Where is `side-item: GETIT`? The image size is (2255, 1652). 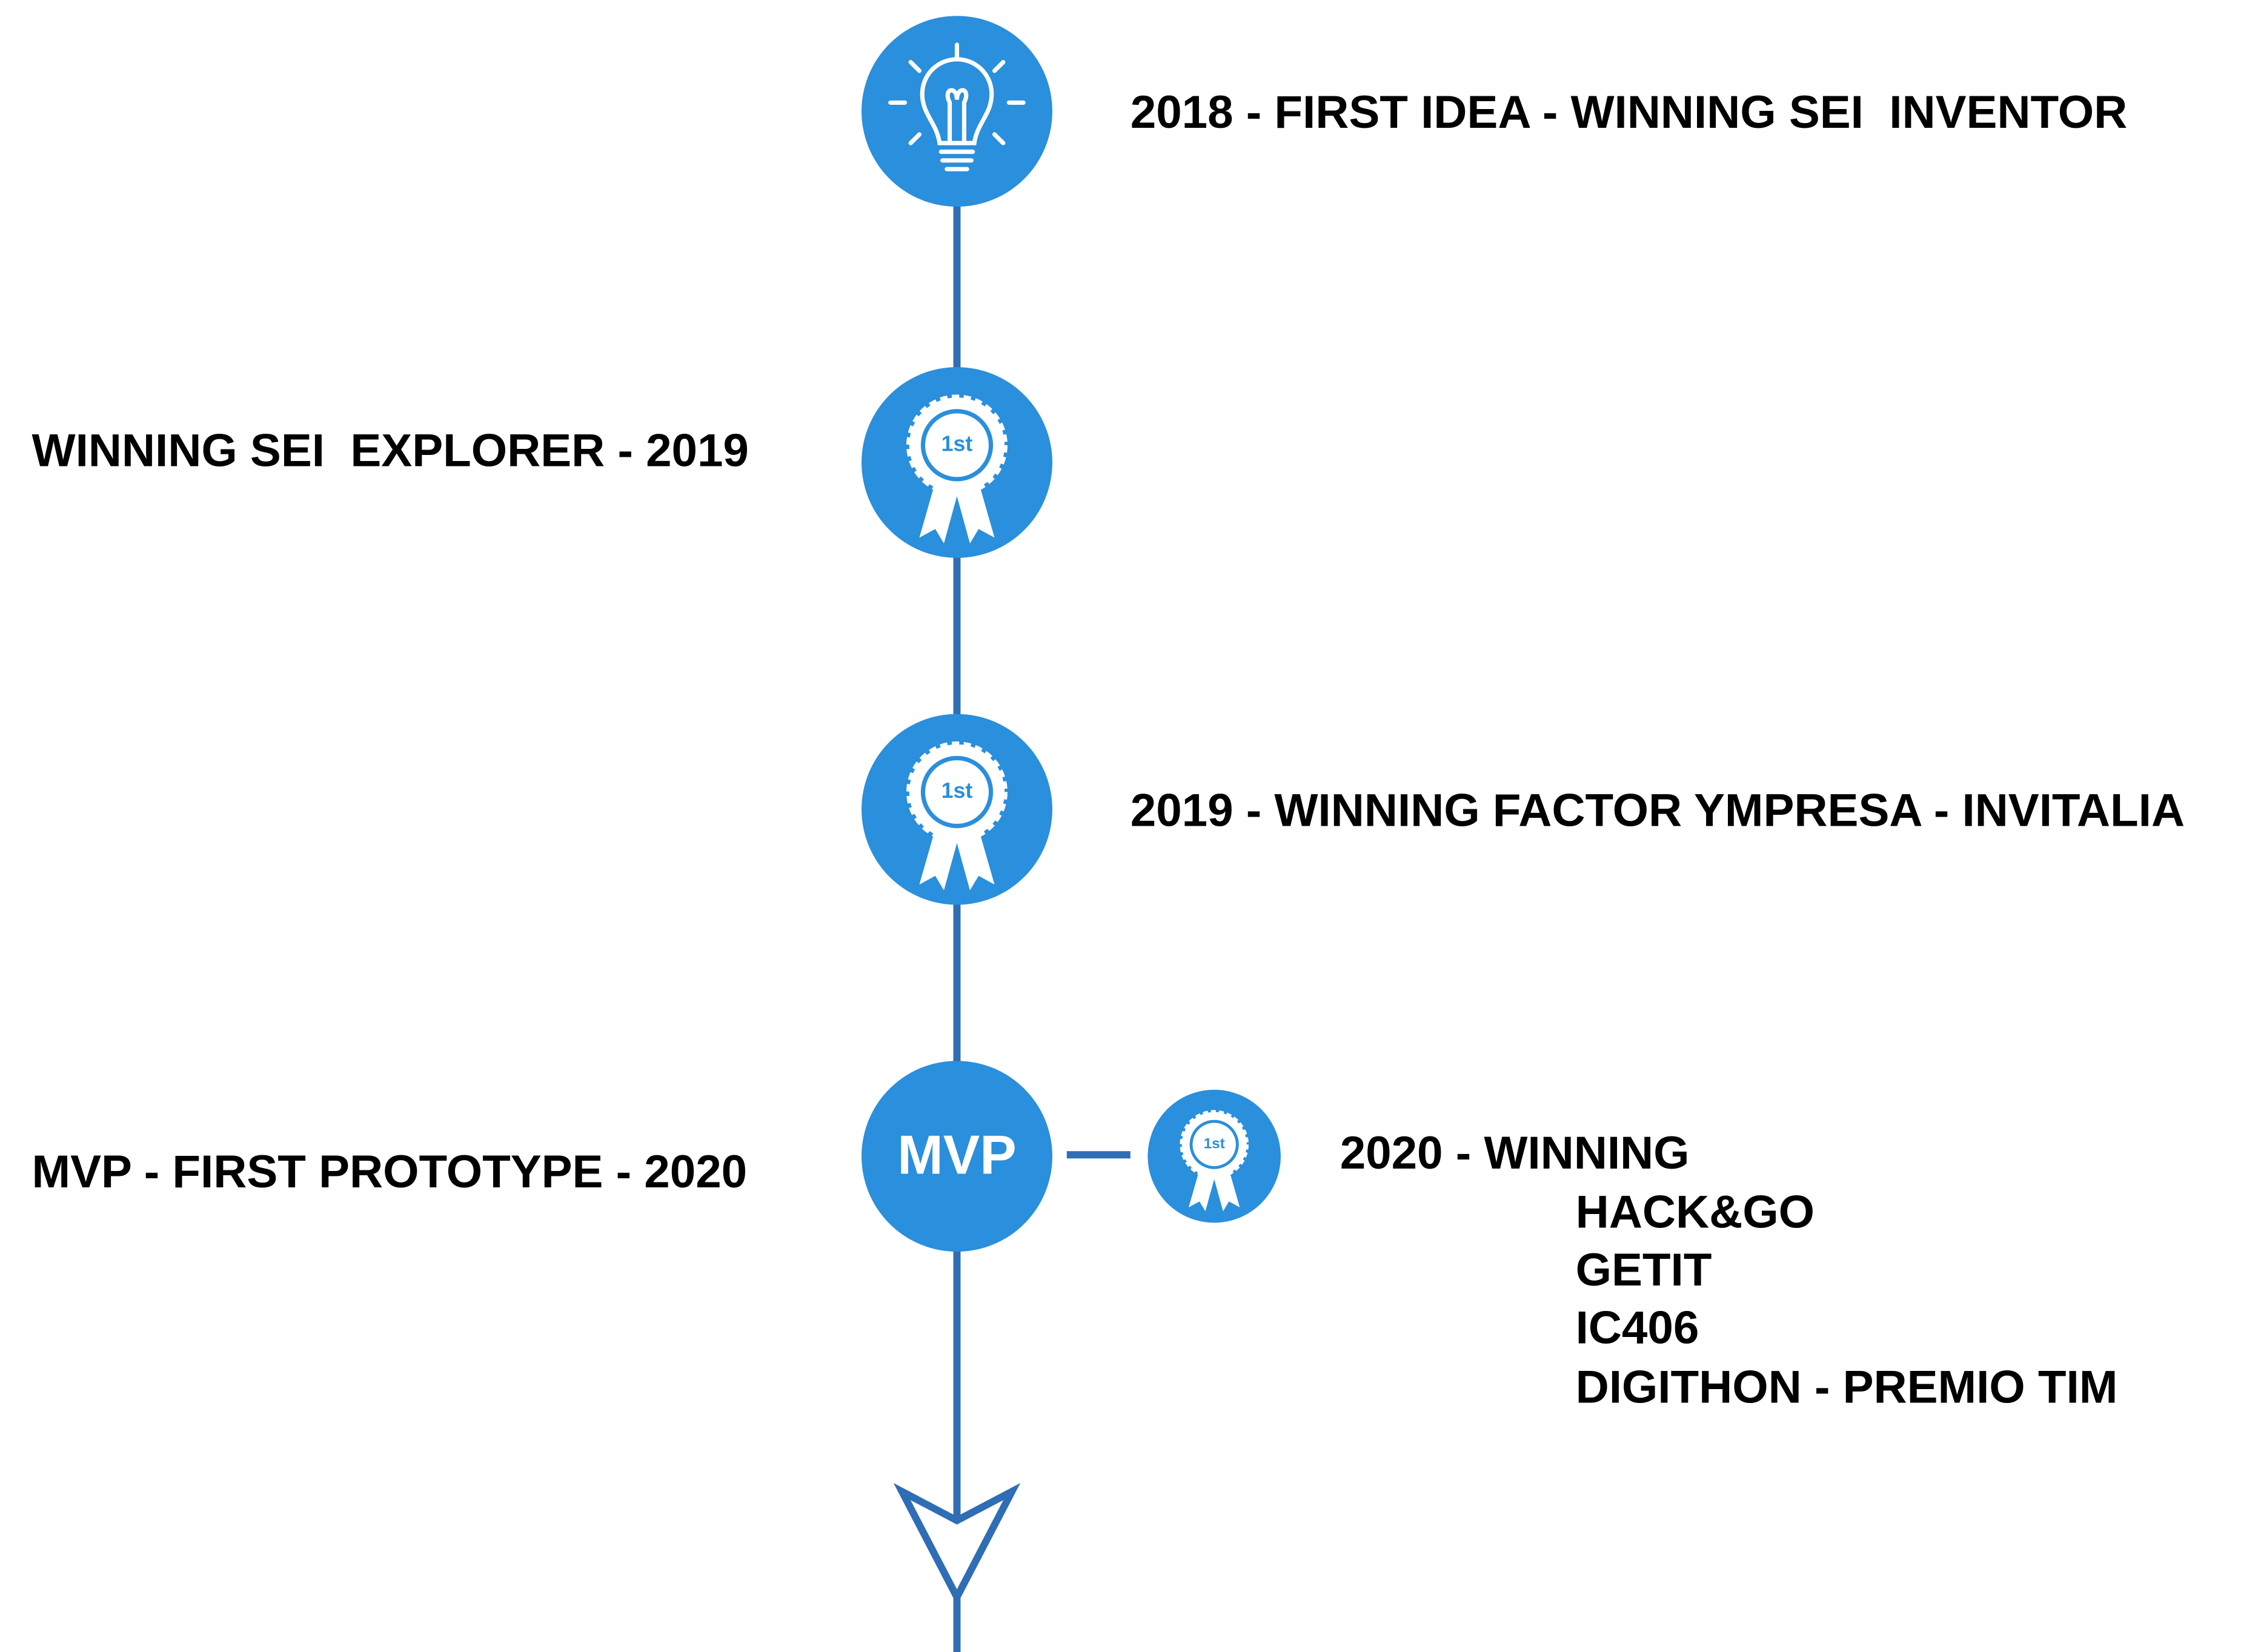
side-item: GETIT is located at coordinates (1644, 1270).